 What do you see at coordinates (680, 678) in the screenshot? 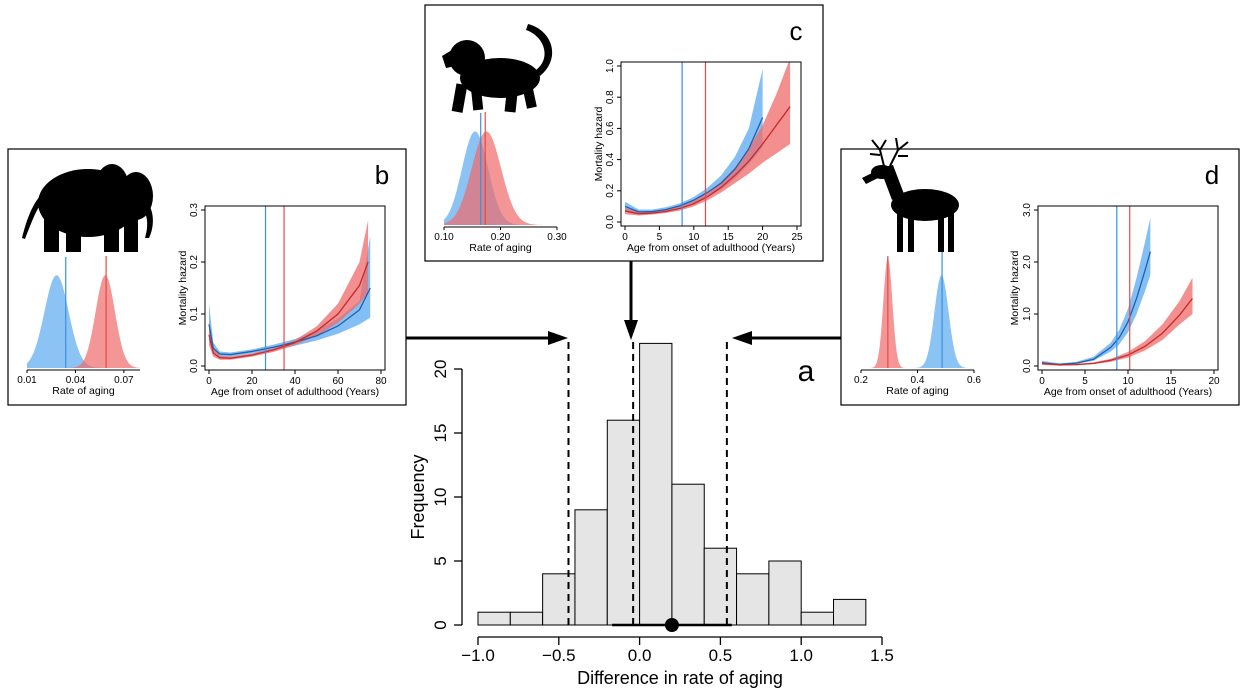
I see `x-axis-label: Difference in rate of aging` at bounding box center [680, 678].